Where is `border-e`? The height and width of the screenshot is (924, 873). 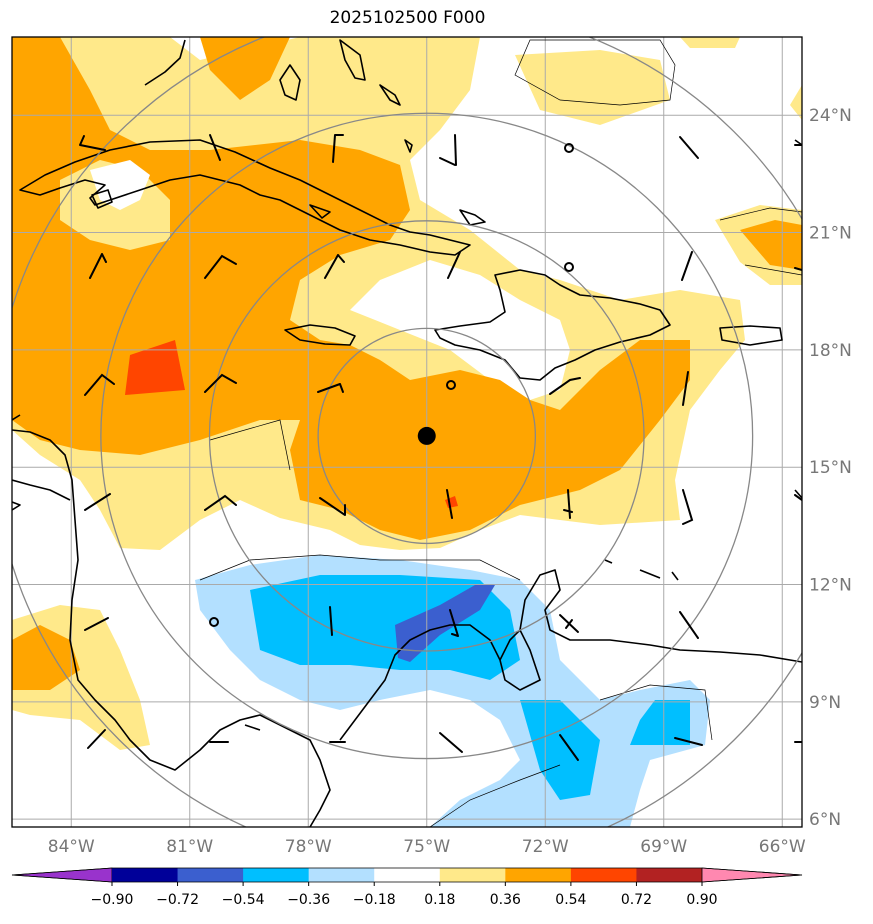
border-e is located at coordinates (760, 214).